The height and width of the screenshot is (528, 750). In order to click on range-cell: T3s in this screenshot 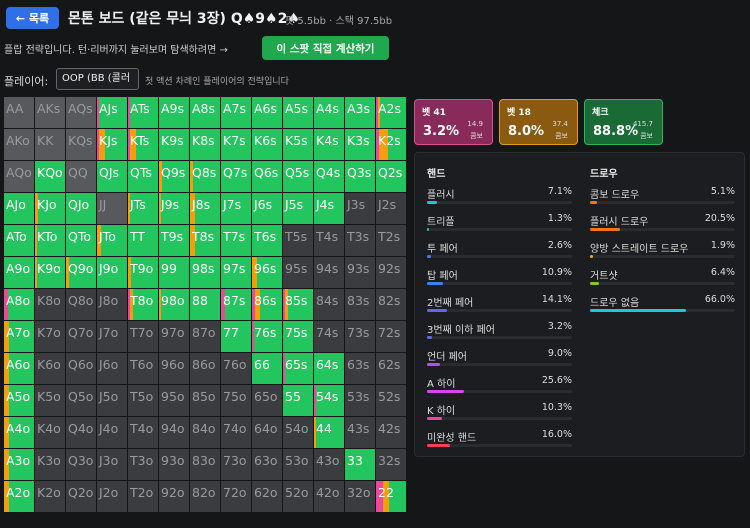, I will do `click(360, 241)`.